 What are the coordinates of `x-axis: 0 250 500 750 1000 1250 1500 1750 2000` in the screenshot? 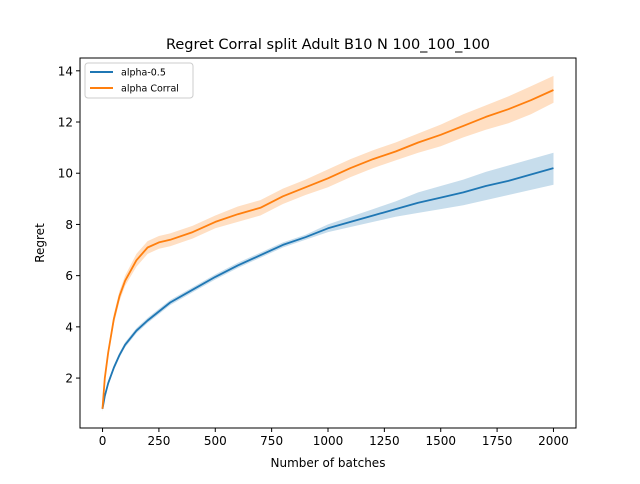 It's located at (334, 438).